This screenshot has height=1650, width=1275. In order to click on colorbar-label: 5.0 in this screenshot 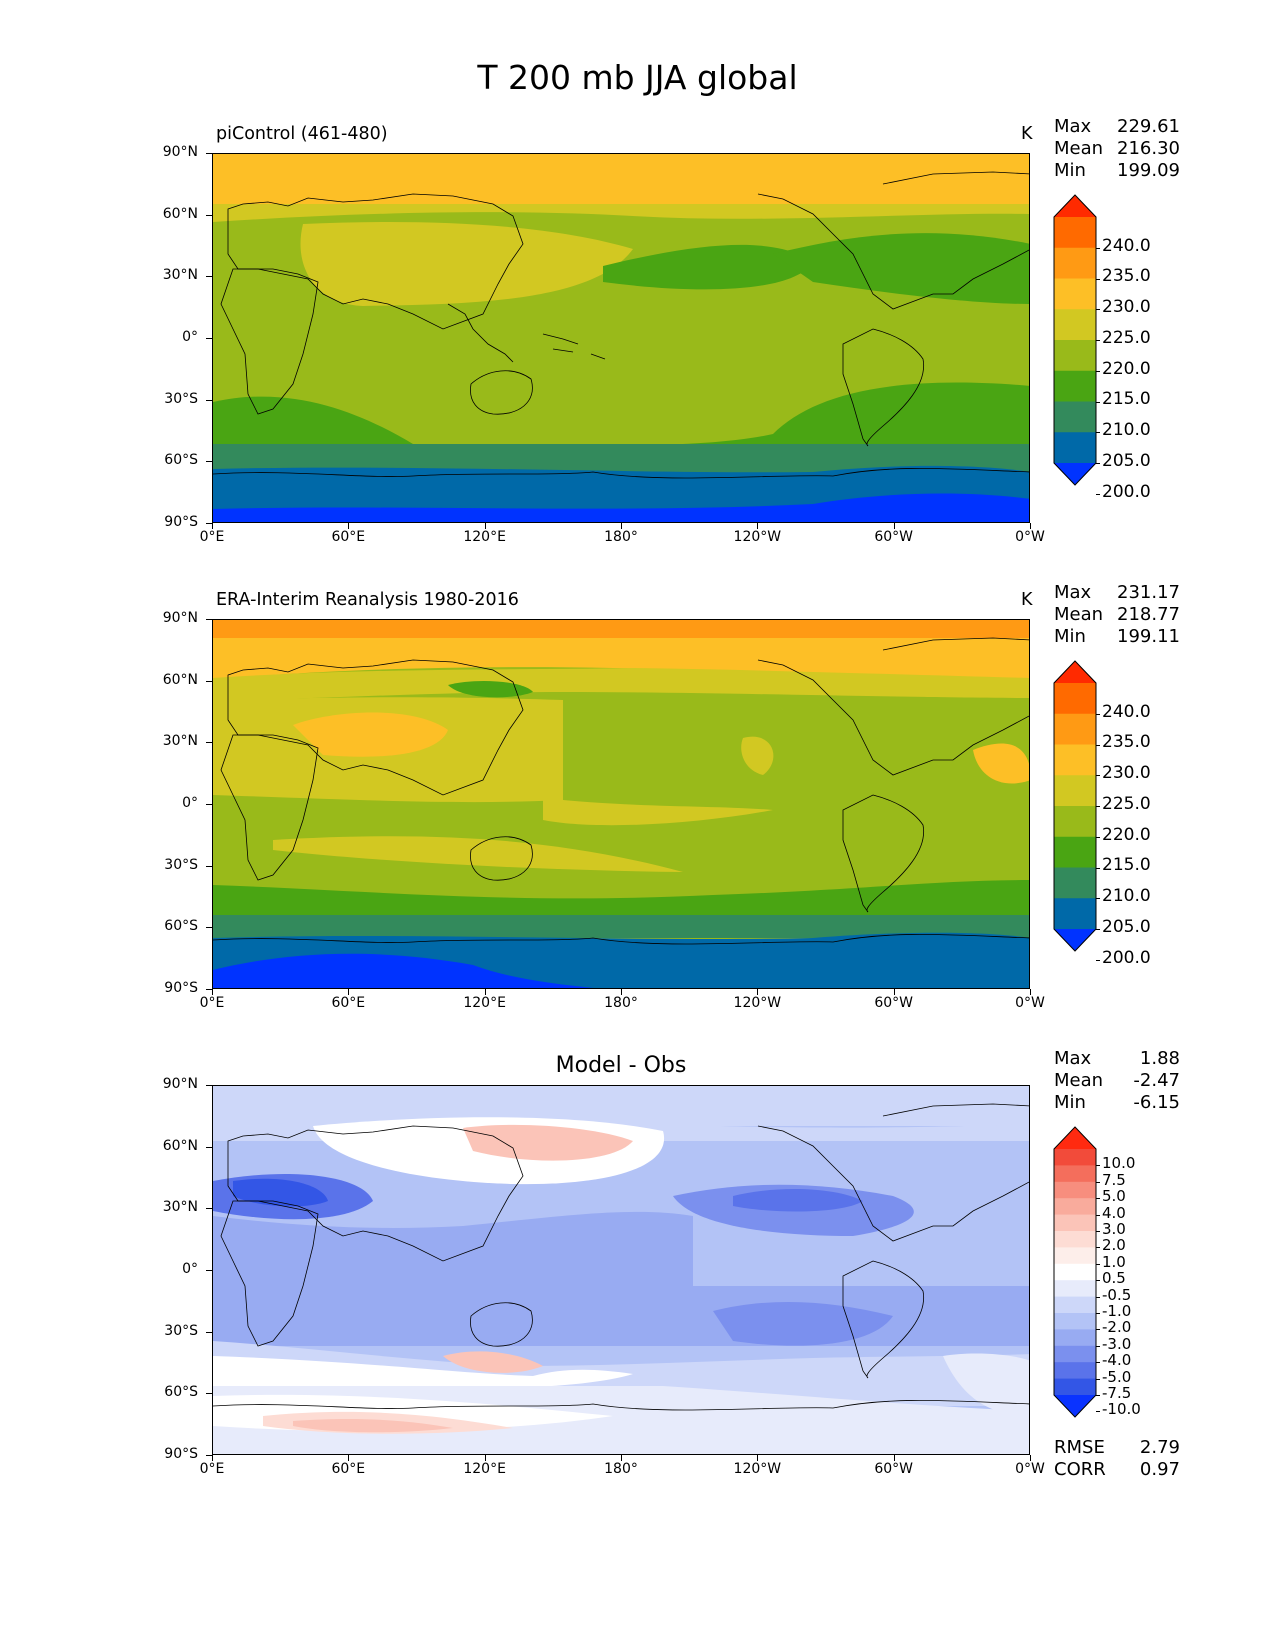, I will do `click(1114, 1196)`.